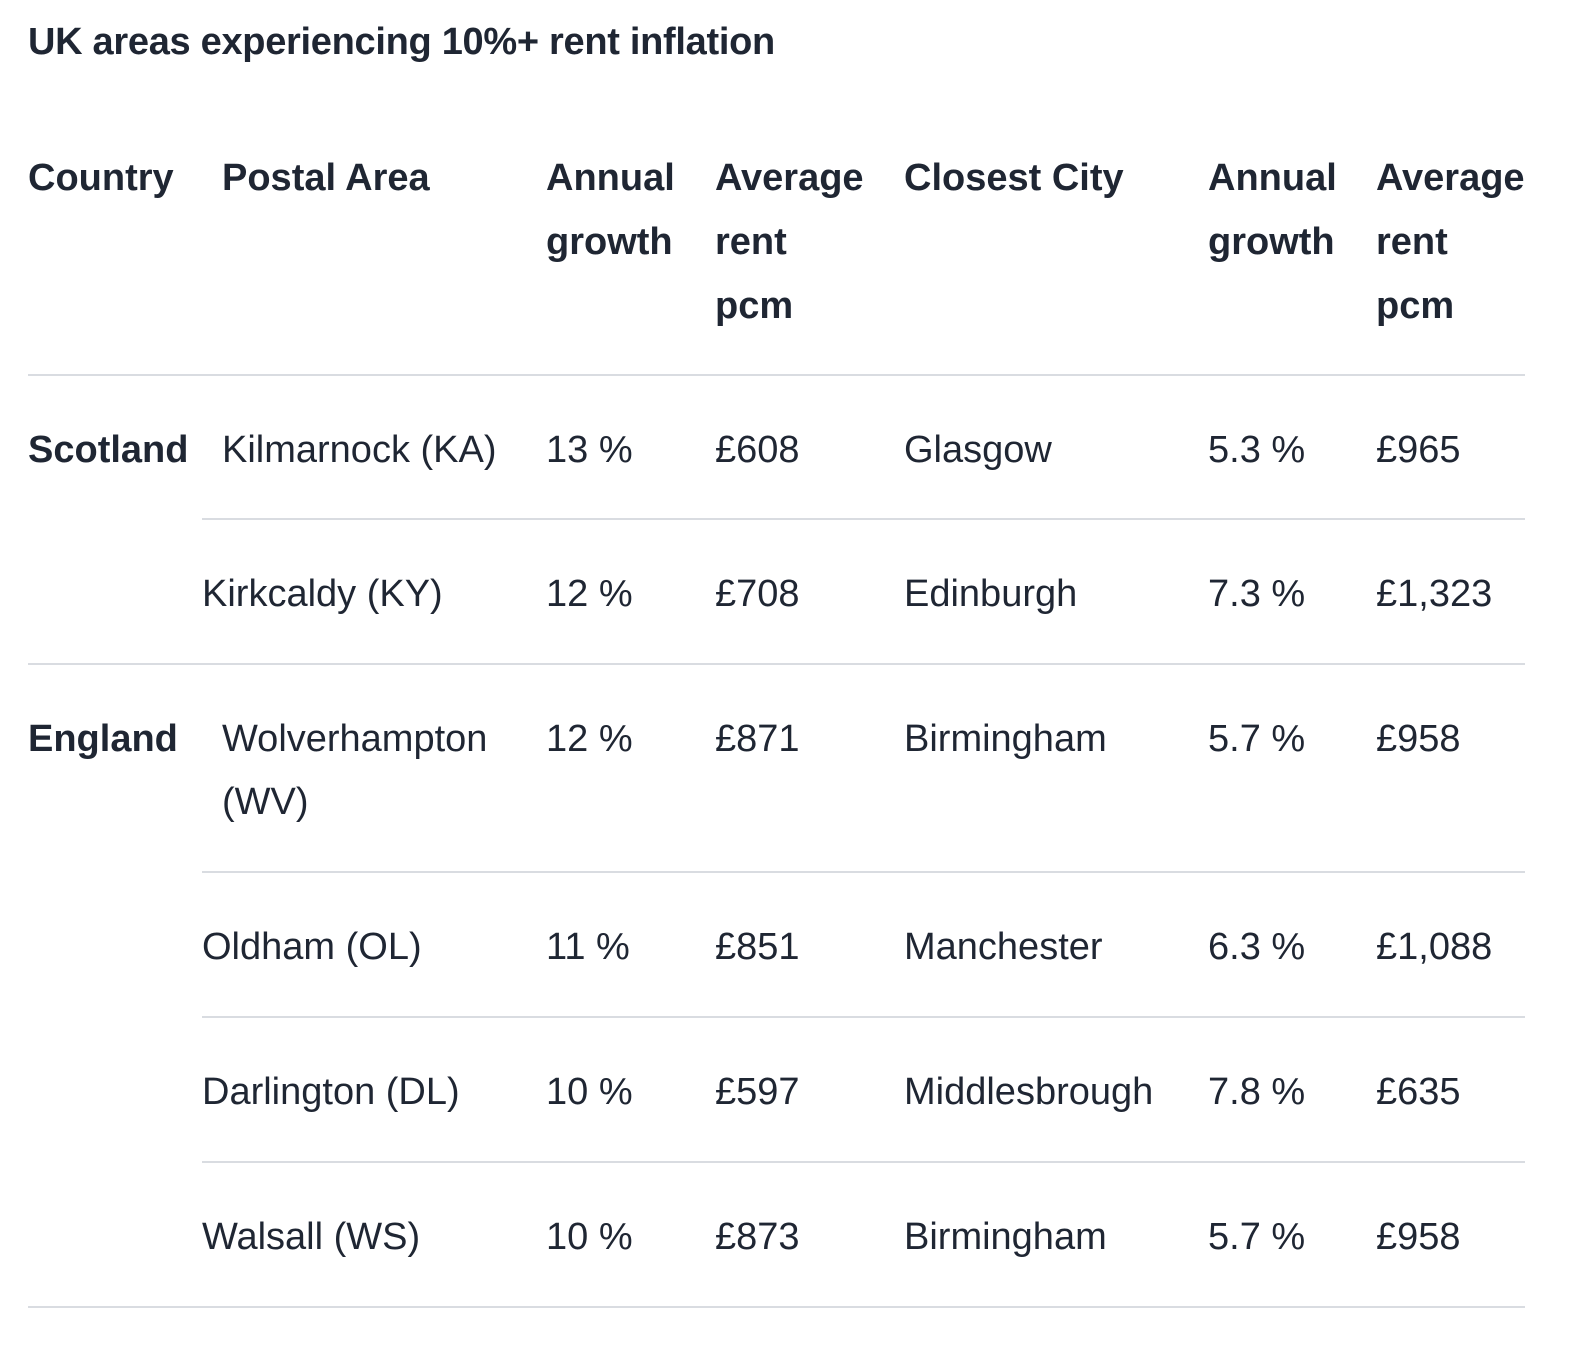 This screenshot has width=1580, height=1372. Describe the element at coordinates (359, 450) in the screenshot. I see `postal-area-cell: Kilmarnock (KA)` at that location.